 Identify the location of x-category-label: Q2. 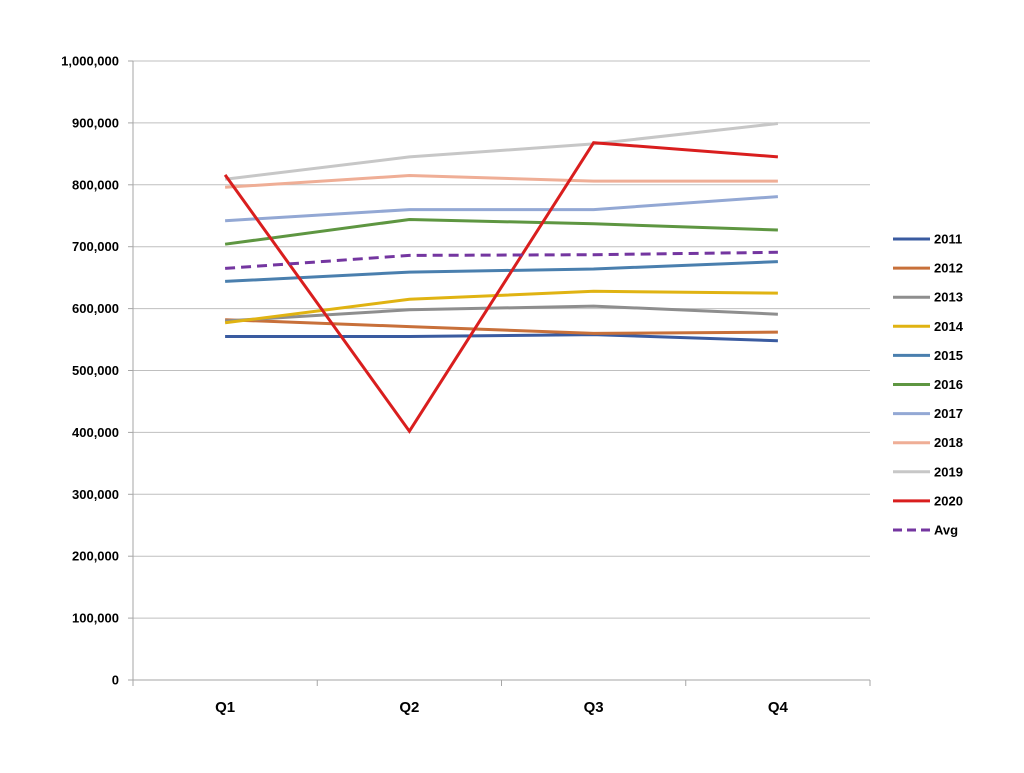
(409, 707).